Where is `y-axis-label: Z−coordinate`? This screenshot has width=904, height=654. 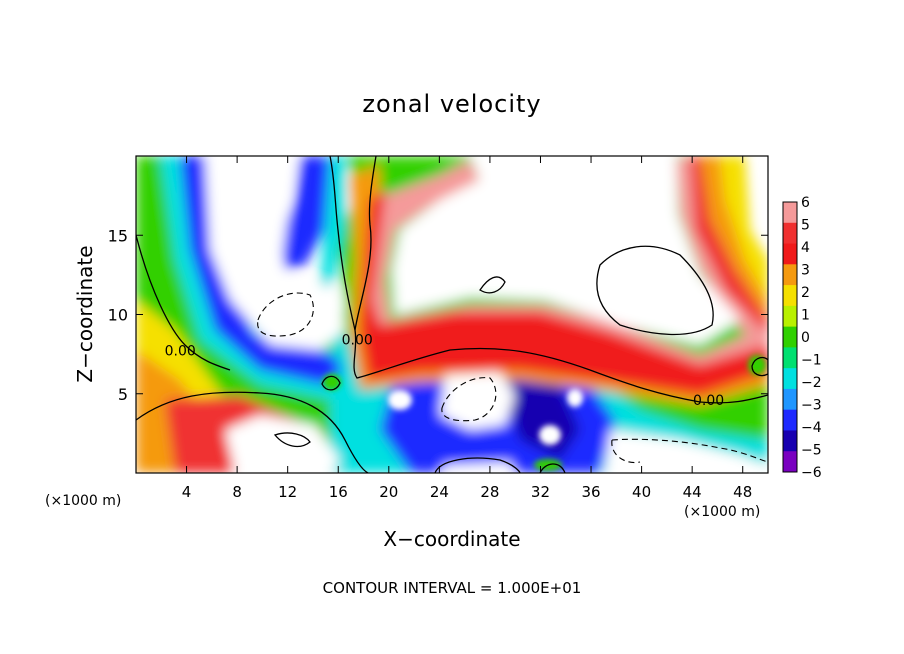 y-axis-label: Z−coordinate is located at coordinates (85, 313).